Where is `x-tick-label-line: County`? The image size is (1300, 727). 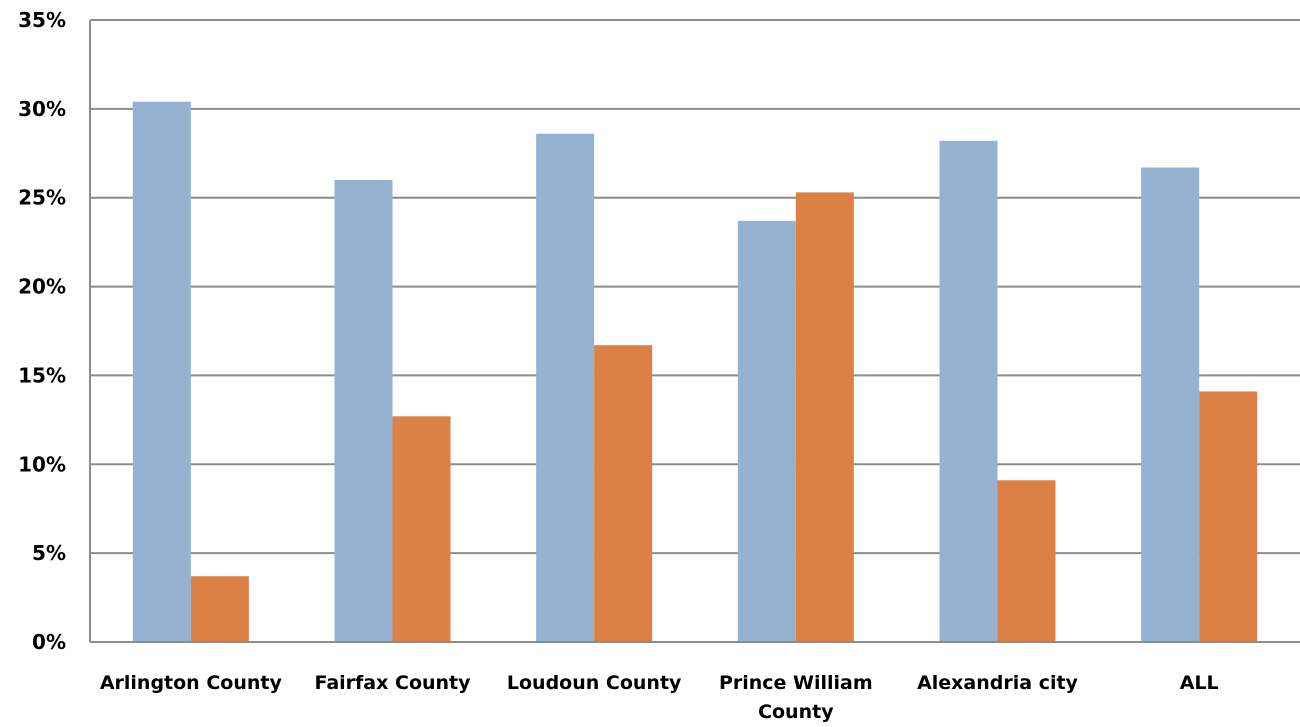
x-tick-label-line: County is located at coordinates (796, 712).